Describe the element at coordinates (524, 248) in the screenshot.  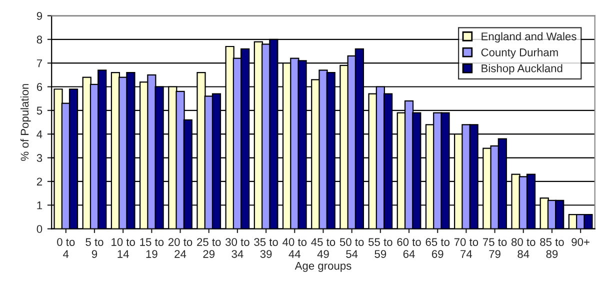
I see `x-tick-label: 80 to 84` at that location.